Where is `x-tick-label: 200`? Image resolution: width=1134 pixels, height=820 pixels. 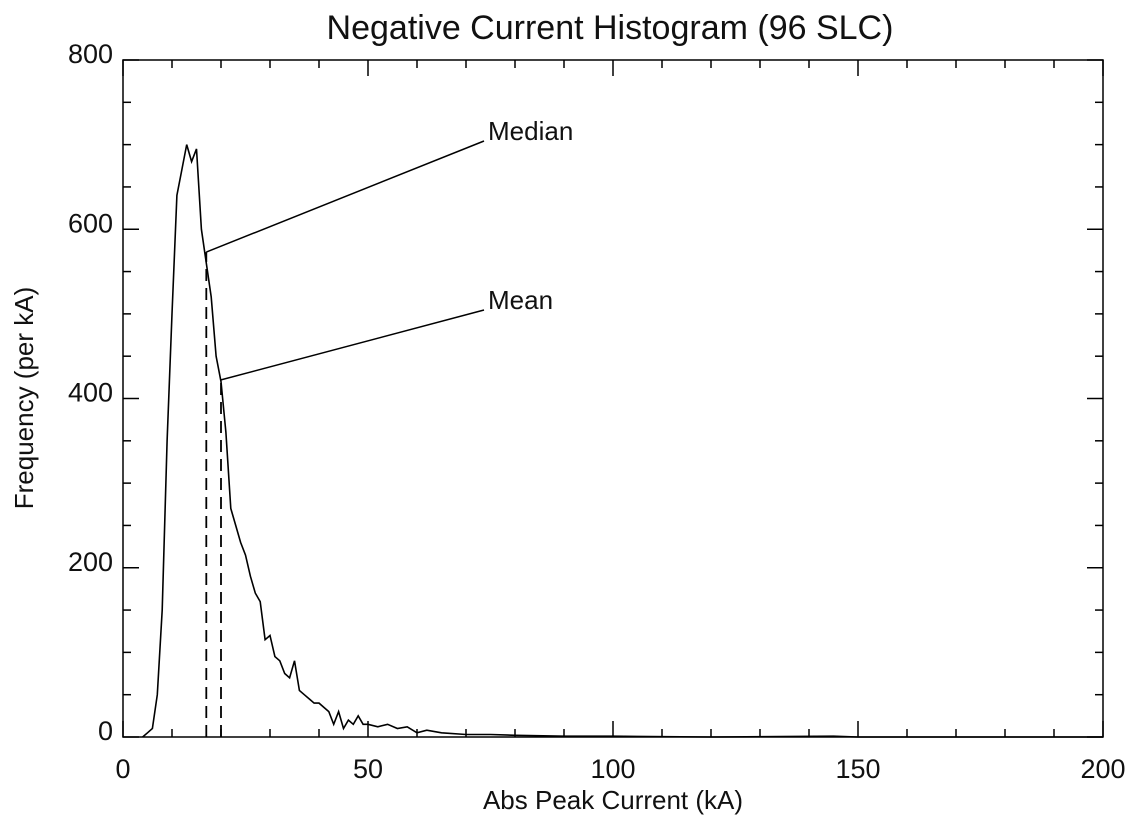 x-tick-label: 200 is located at coordinates (1102, 769).